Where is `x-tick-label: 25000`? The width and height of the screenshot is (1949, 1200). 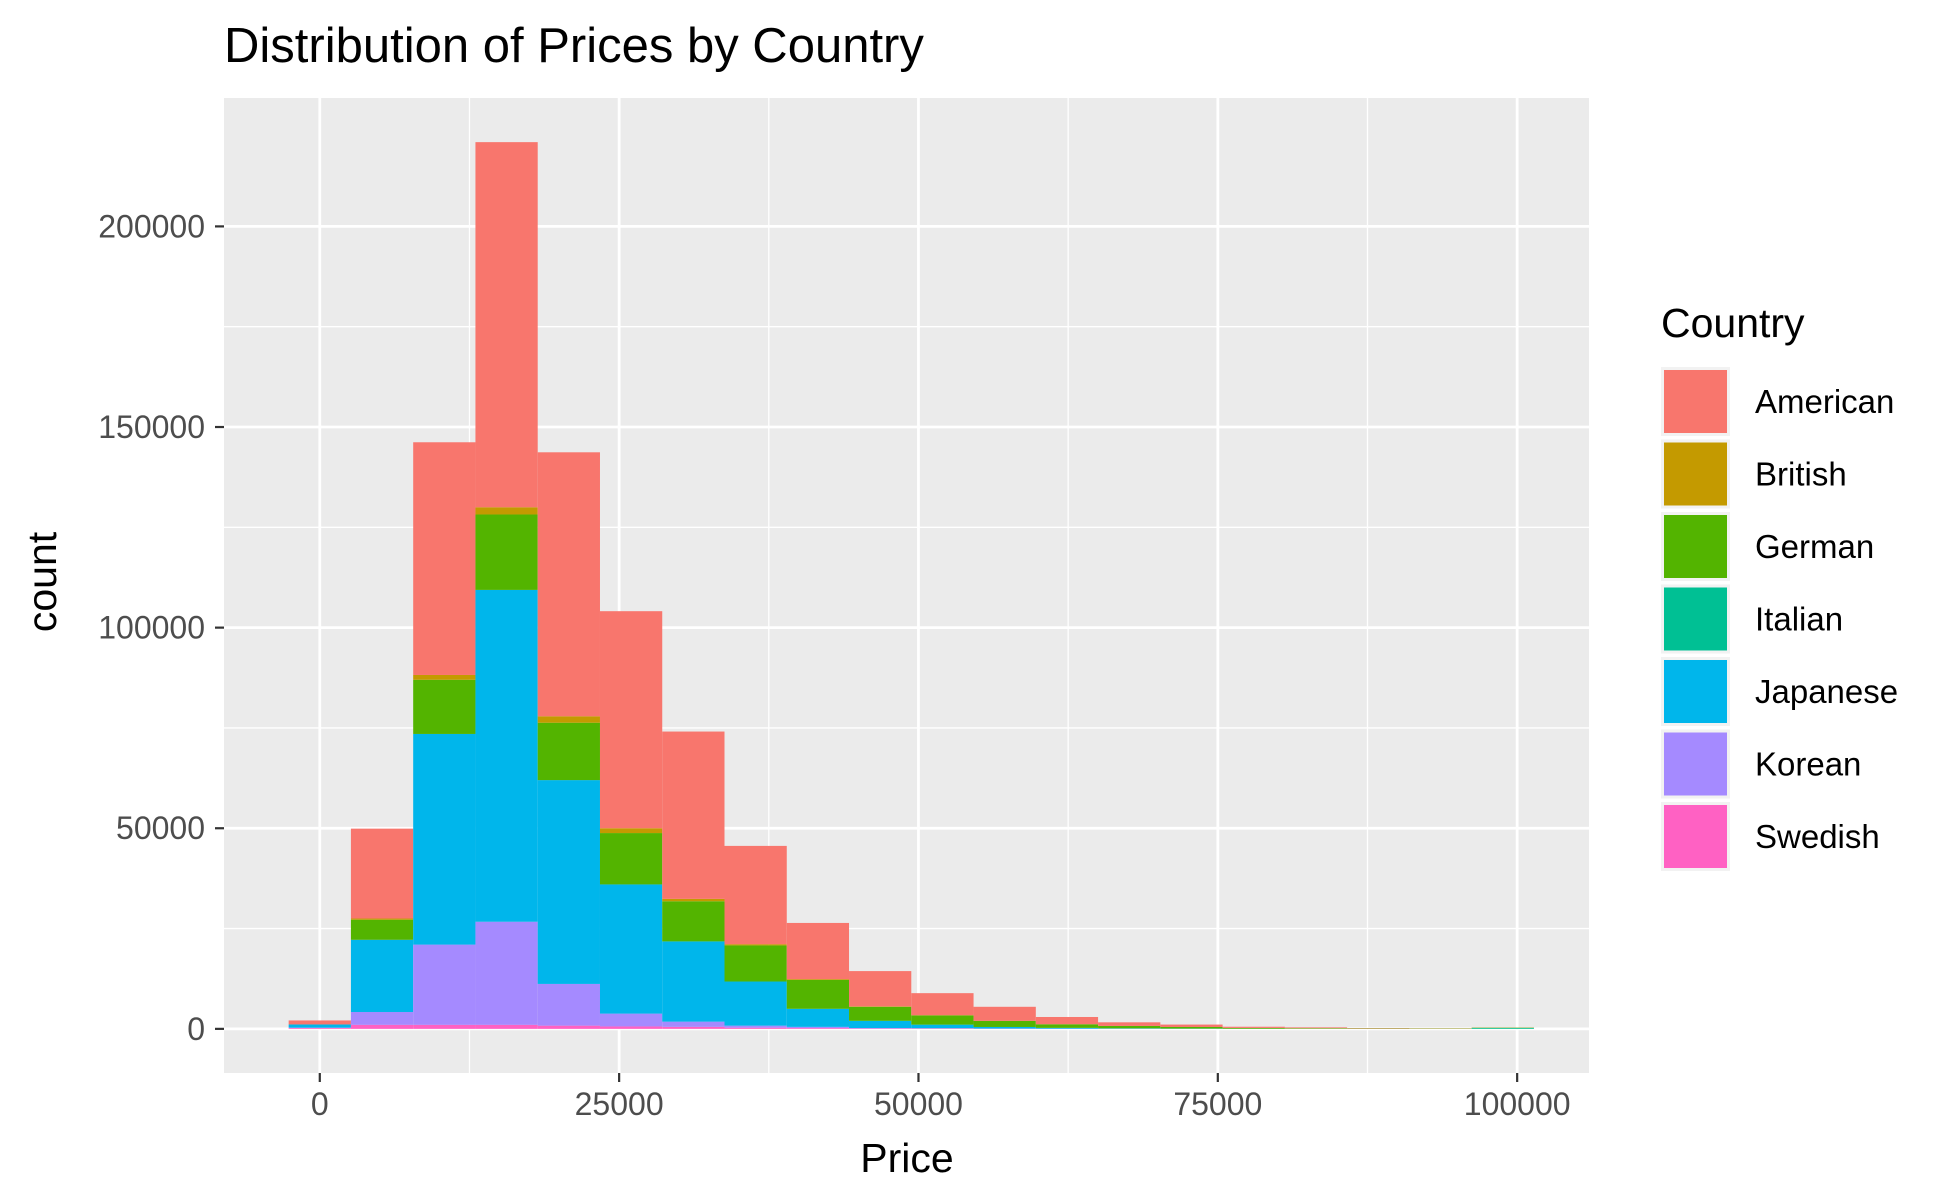
x-tick-label: 25000 is located at coordinates (619, 1104).